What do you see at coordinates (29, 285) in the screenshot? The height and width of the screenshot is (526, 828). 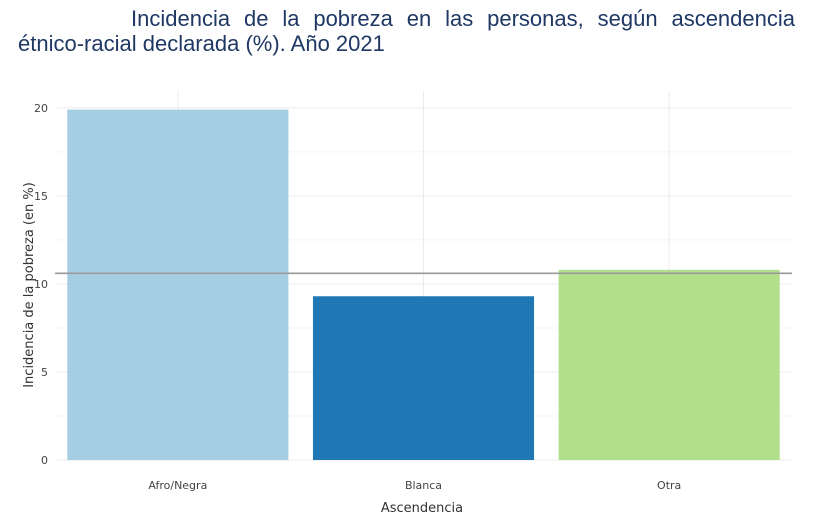 I see `y-axis-title: Incidencia de la pobreza (en %)` at bounding box center [29, 285].